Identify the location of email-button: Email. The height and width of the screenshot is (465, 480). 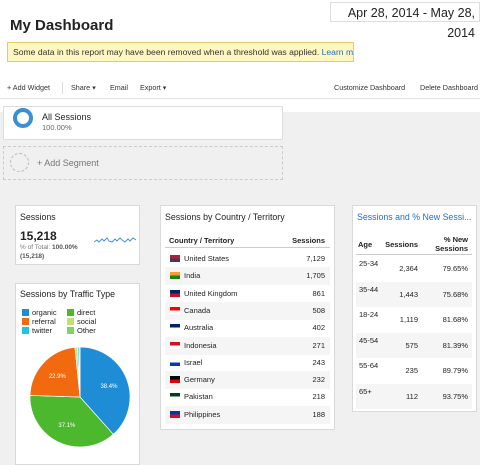
(119, 87).